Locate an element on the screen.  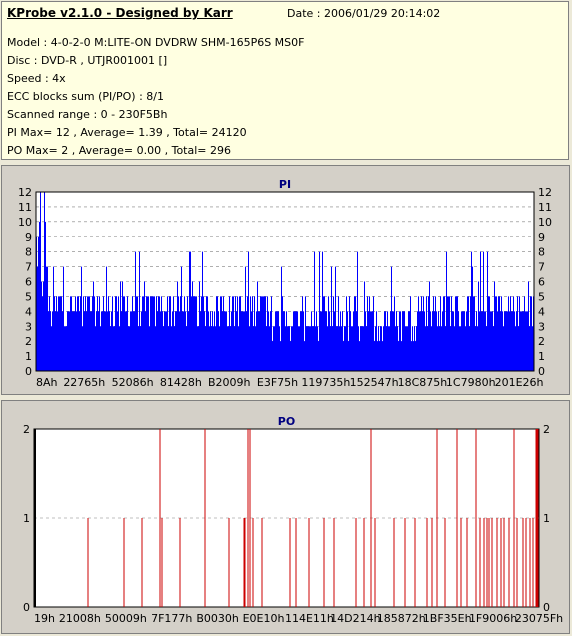
y-tick-label-left: 8 is located at coordinates (28, 252).